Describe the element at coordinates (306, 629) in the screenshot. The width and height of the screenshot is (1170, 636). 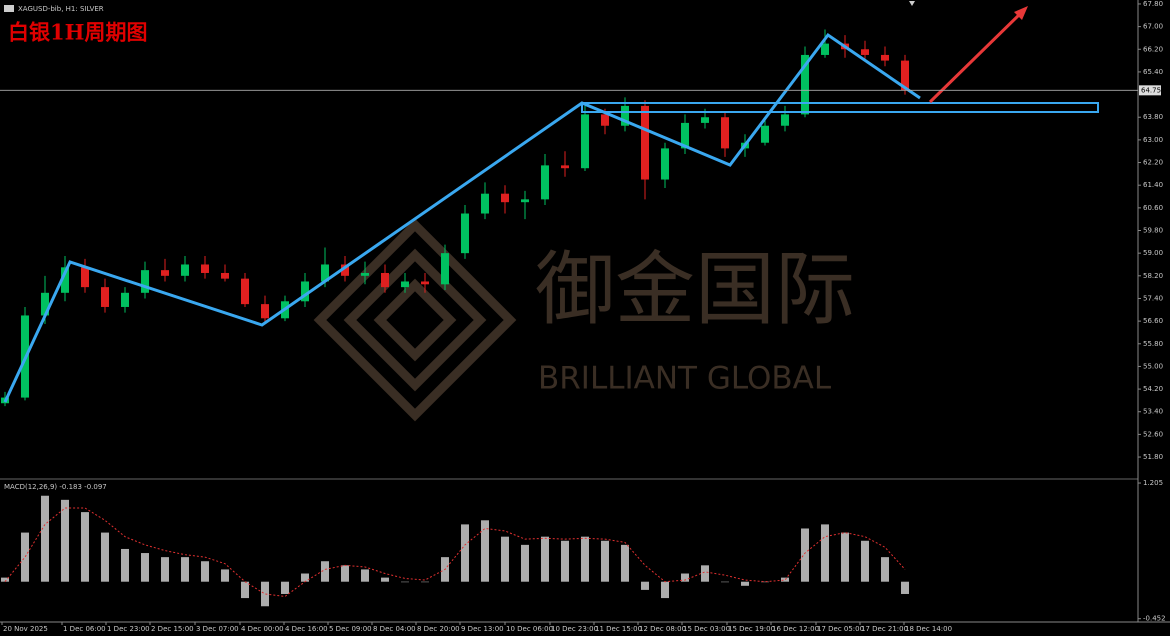
I see `x-tick-label: 4 Dec 16:00` at that location.